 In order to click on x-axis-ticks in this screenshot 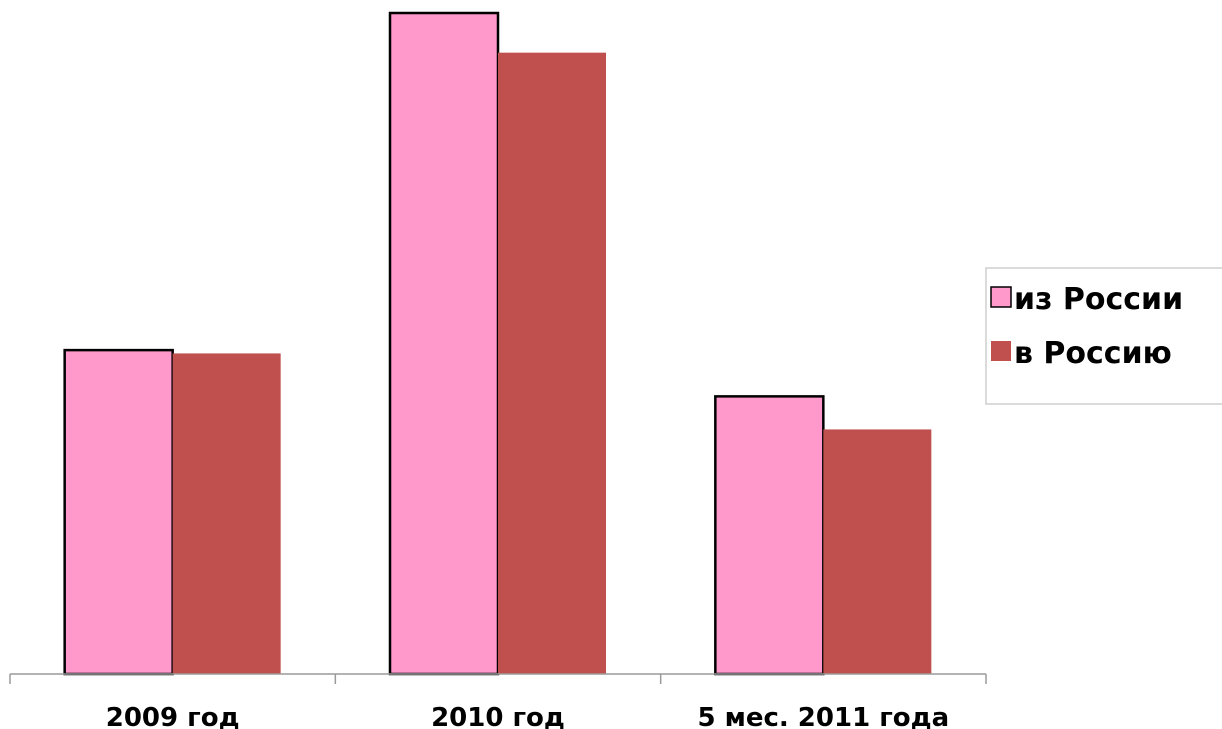, I will do `click(498, 679)`.